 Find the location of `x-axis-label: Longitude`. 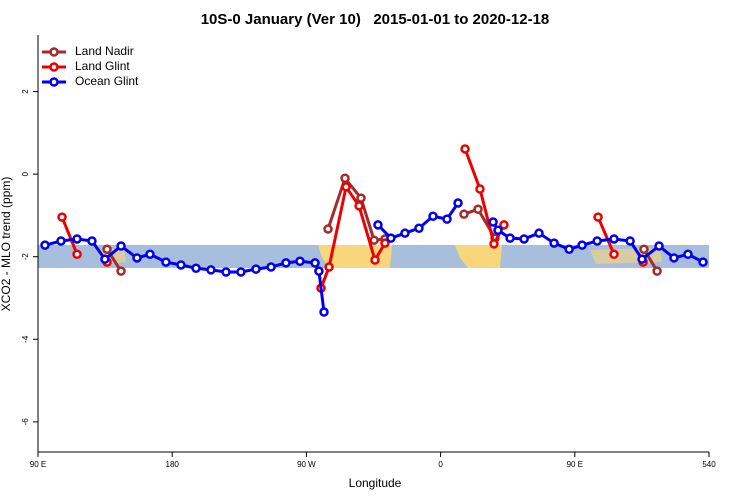

x-axis-label: Longitude is located at coordinates (375, 483).